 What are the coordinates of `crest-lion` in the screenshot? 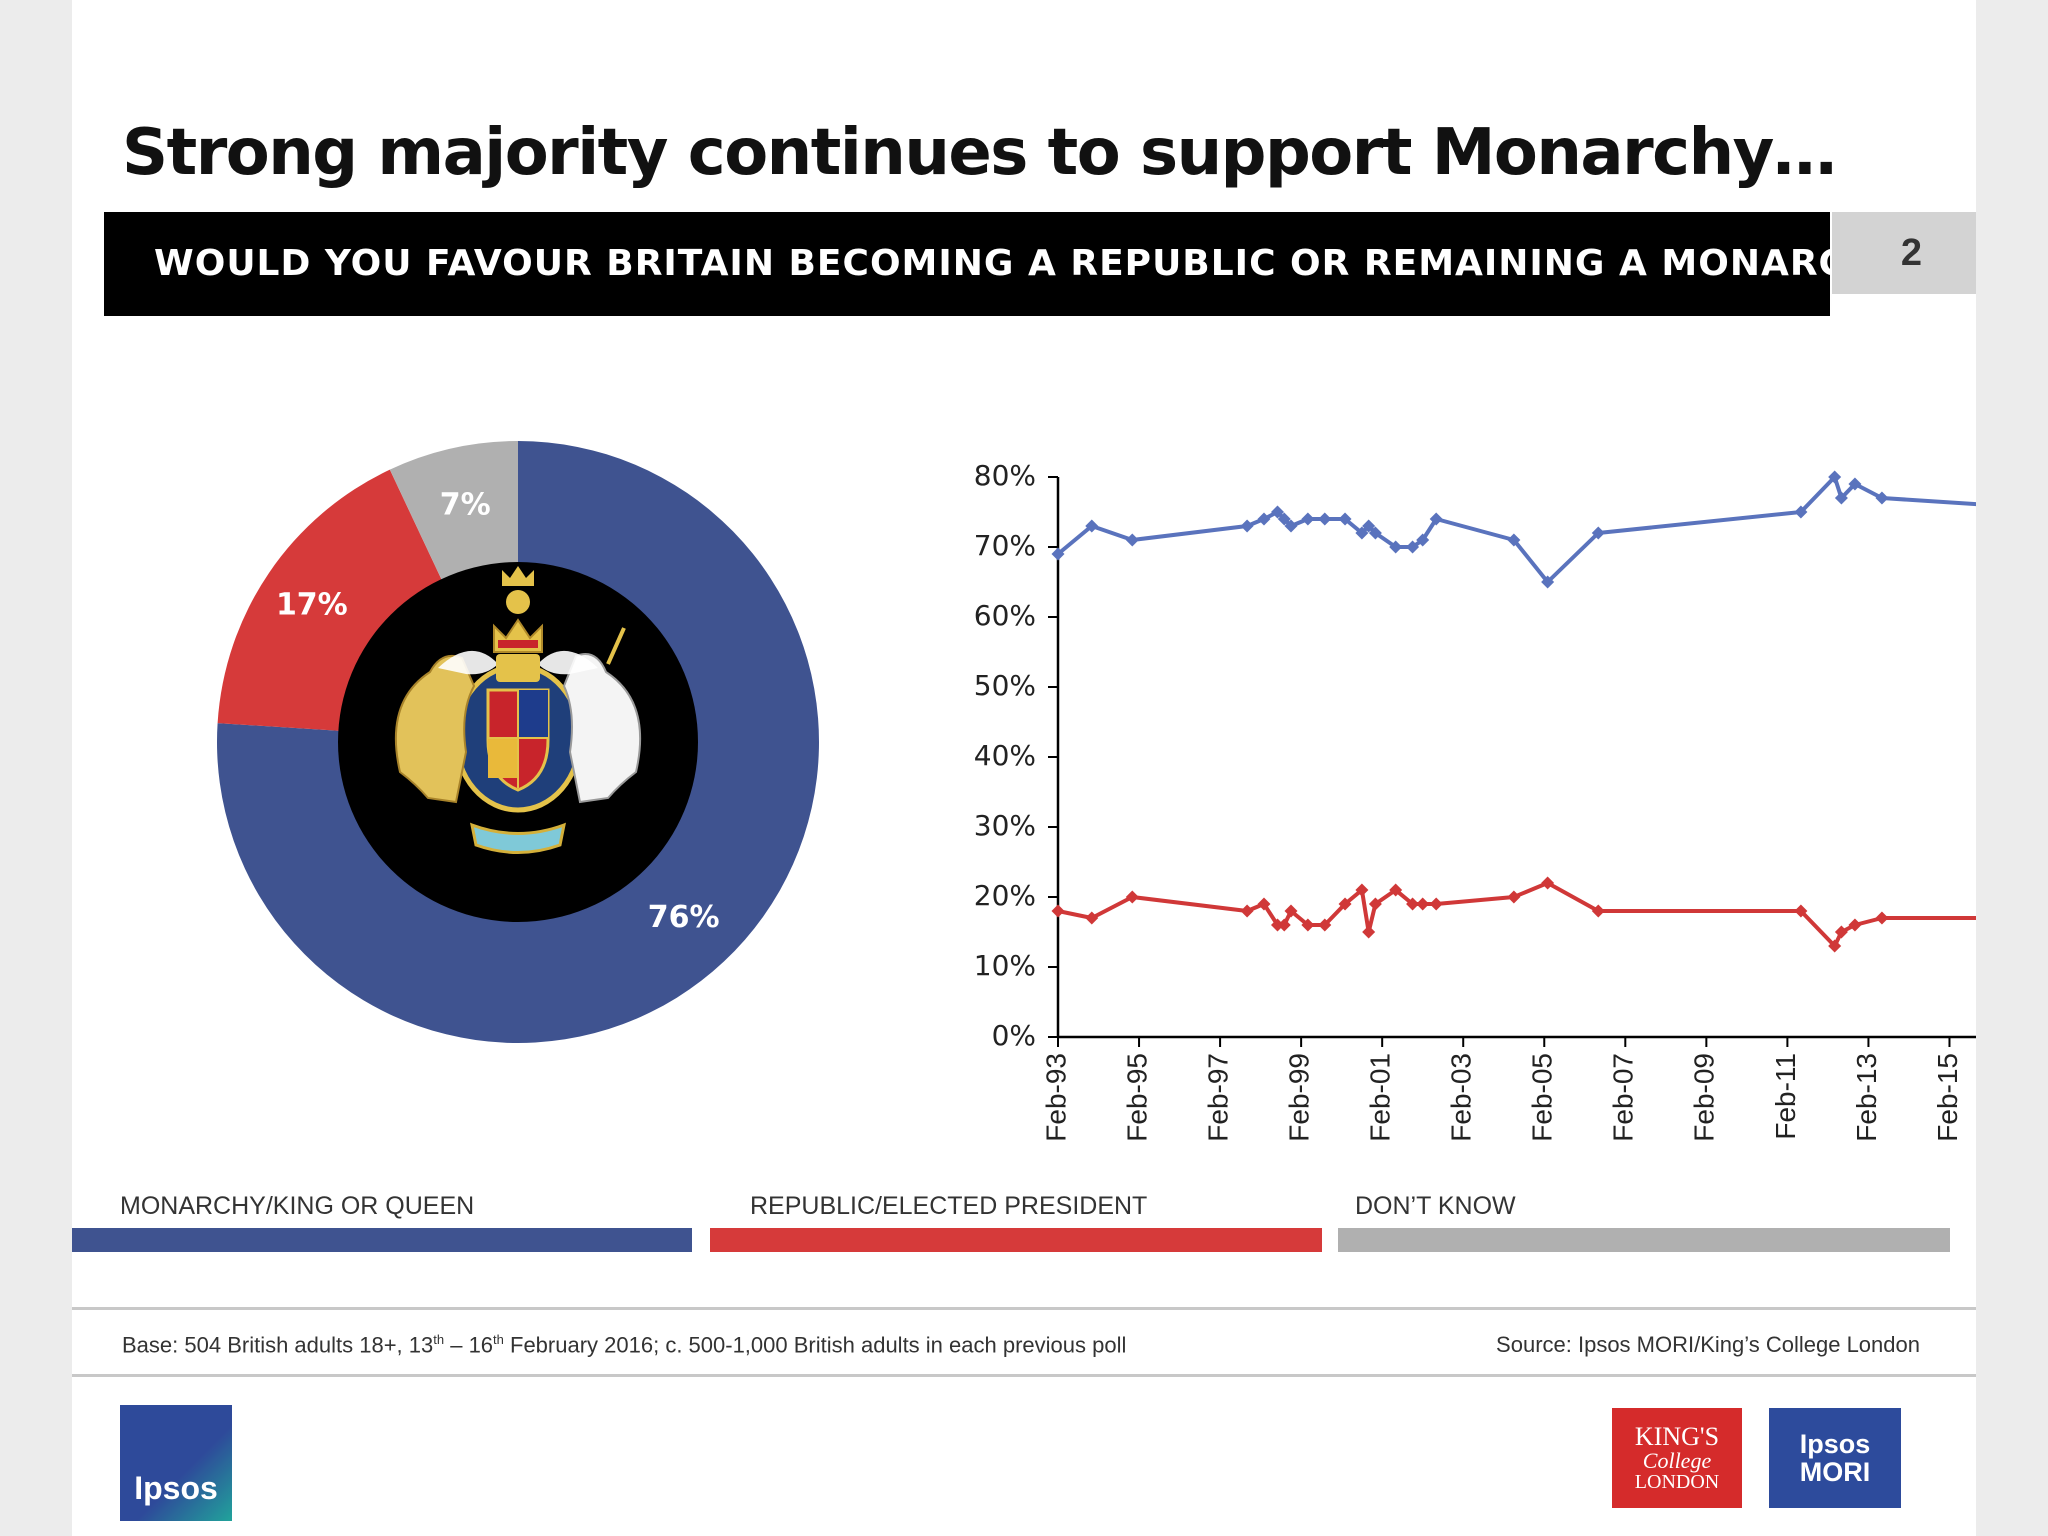 It's located at (518, 602).